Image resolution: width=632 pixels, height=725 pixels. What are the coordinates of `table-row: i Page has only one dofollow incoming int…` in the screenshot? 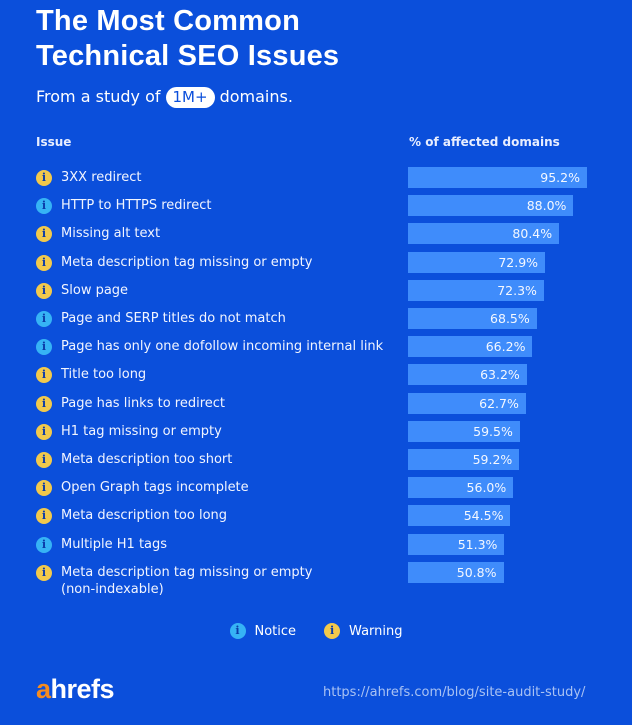 It's located at (326, 347).